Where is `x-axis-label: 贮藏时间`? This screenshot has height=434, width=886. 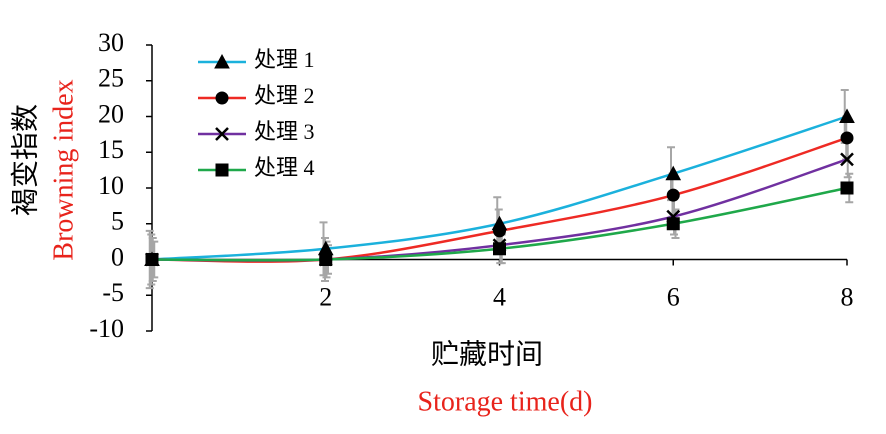
x-axis-label: 贮藏时间 is located at coordinates (487, 354).